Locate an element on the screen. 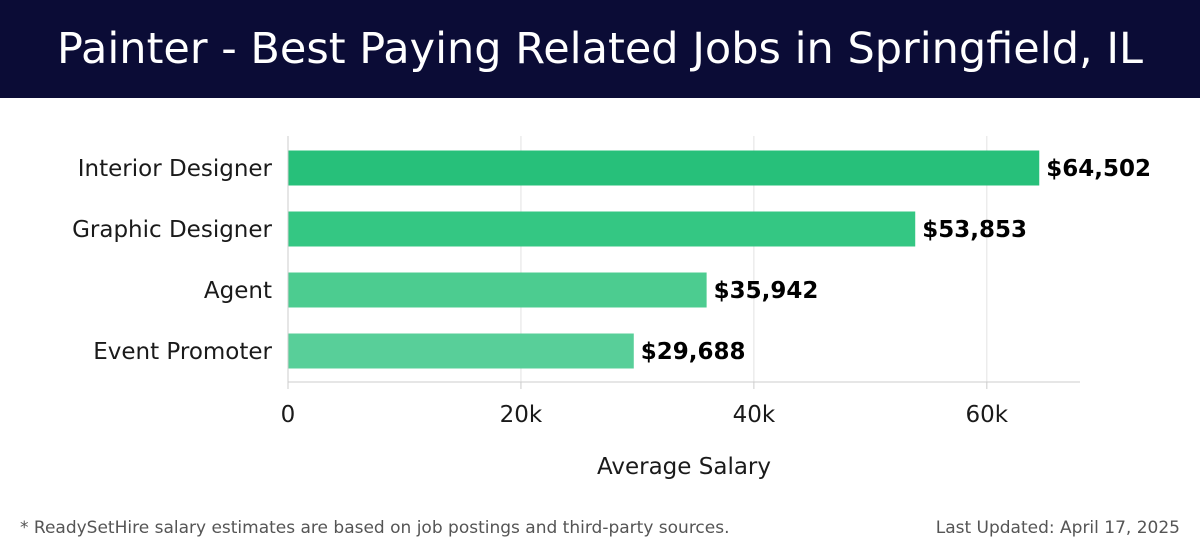 This screenshot has height=558, width=1200. bar-graphic-designer is located at coordinates (602, 229).